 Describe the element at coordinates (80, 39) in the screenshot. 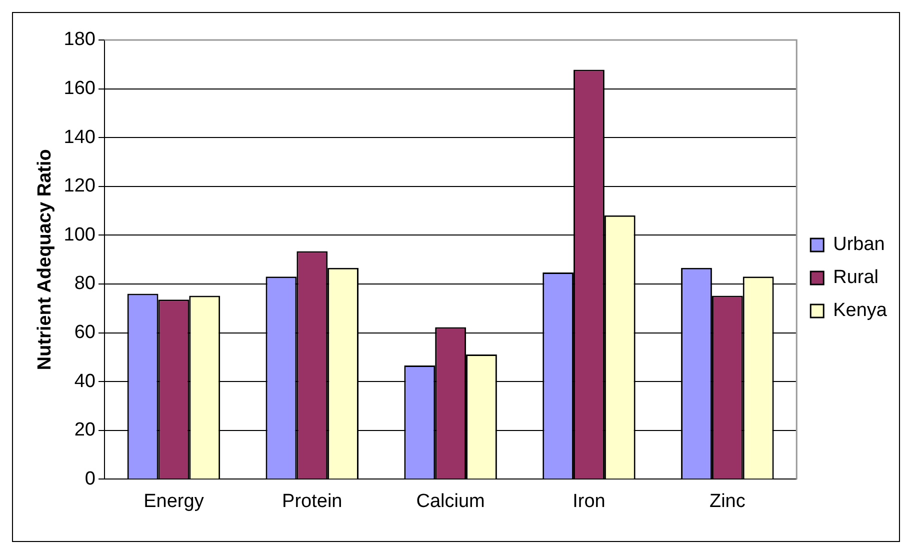

I see `y-tick-label: 180` at that location.